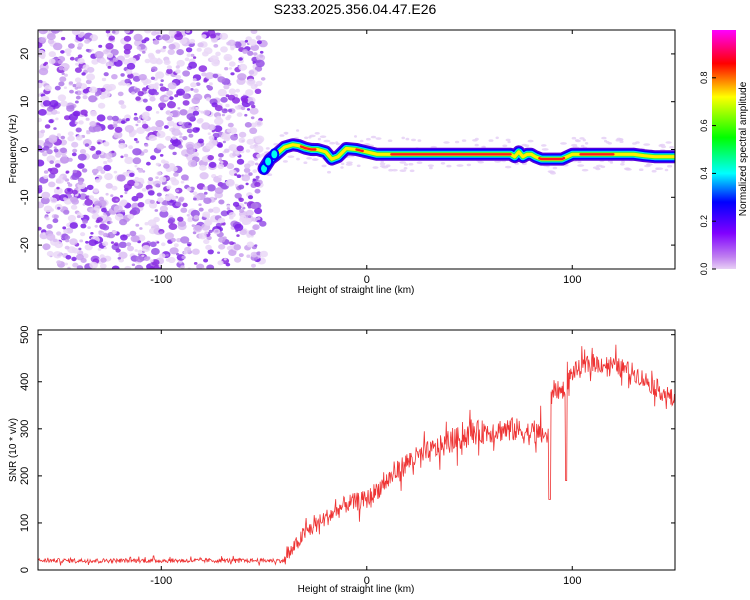 This screenshot has height=600, width=750. Describe the element at coordinates (367, 581) in the screenshot. I see `snr-x-tick-label: 0` at that location.